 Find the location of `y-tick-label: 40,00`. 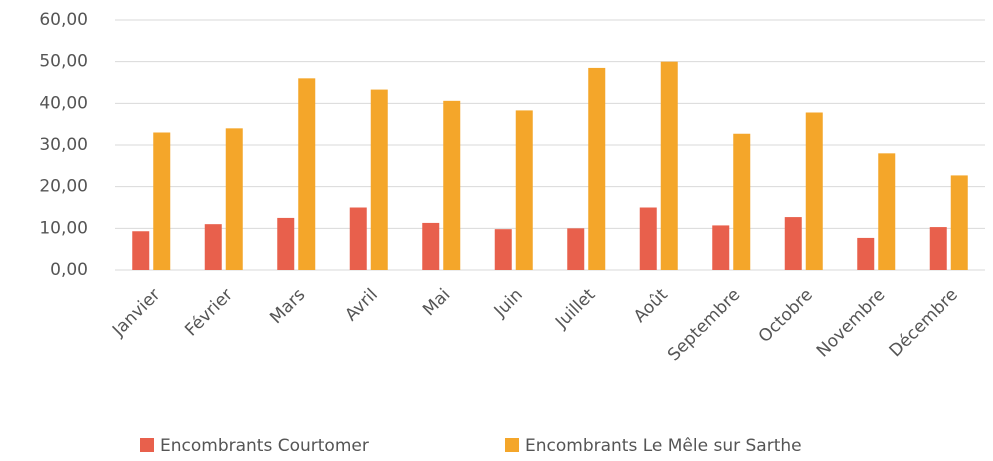

y-tick-label: 40,00 is located at coordinates (63, 103).